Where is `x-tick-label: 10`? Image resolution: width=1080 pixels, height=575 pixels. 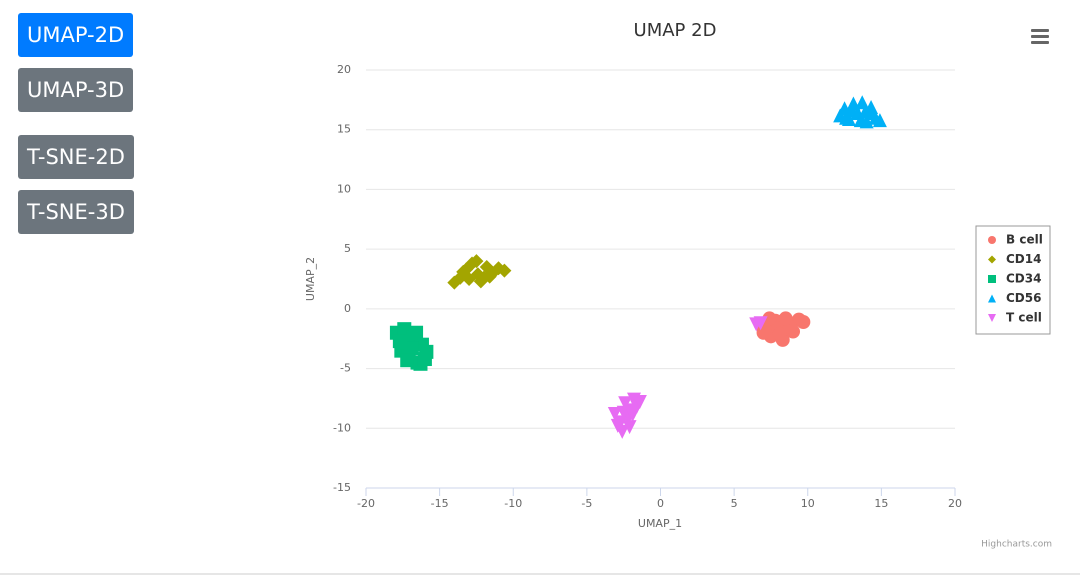 x-tick-label: 10 is located at coordinates (808, 503).